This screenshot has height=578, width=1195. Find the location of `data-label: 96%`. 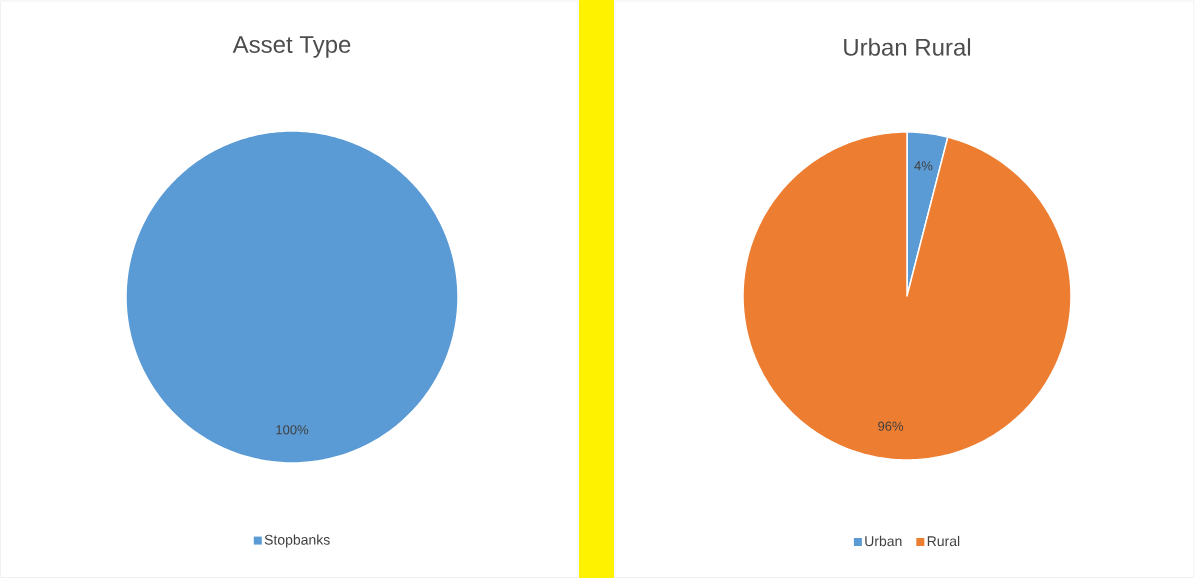

data-label: 96% is located at coordinates (891, 426).